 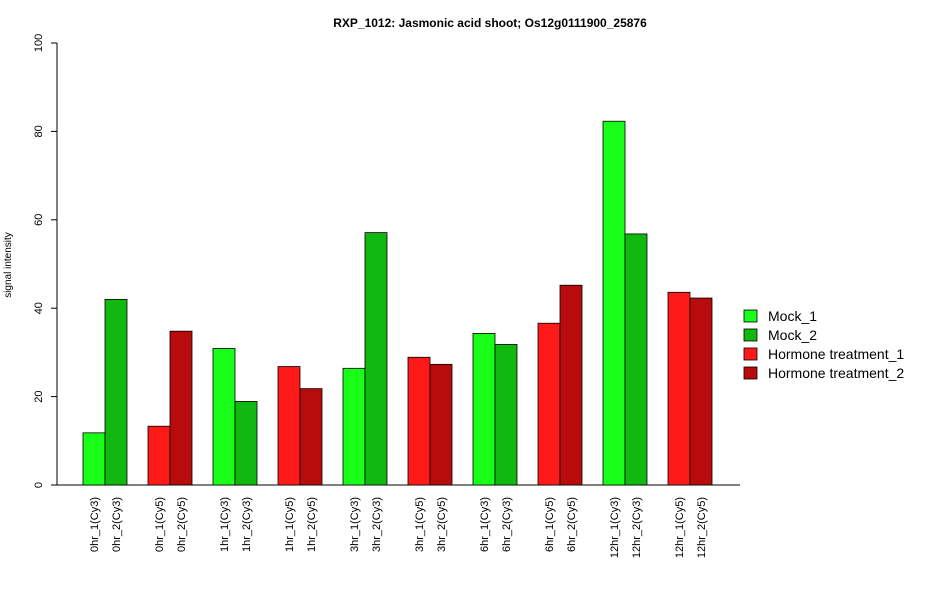 I want to click on y-tick-label: 40, so click(x=39, y=308).